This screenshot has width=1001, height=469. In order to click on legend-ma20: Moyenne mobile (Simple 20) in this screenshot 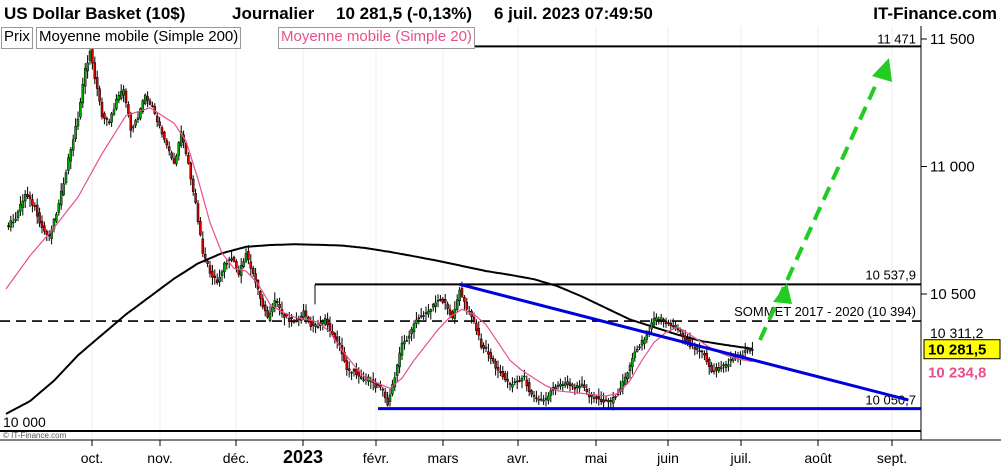, I will do `click(376, 38)`.